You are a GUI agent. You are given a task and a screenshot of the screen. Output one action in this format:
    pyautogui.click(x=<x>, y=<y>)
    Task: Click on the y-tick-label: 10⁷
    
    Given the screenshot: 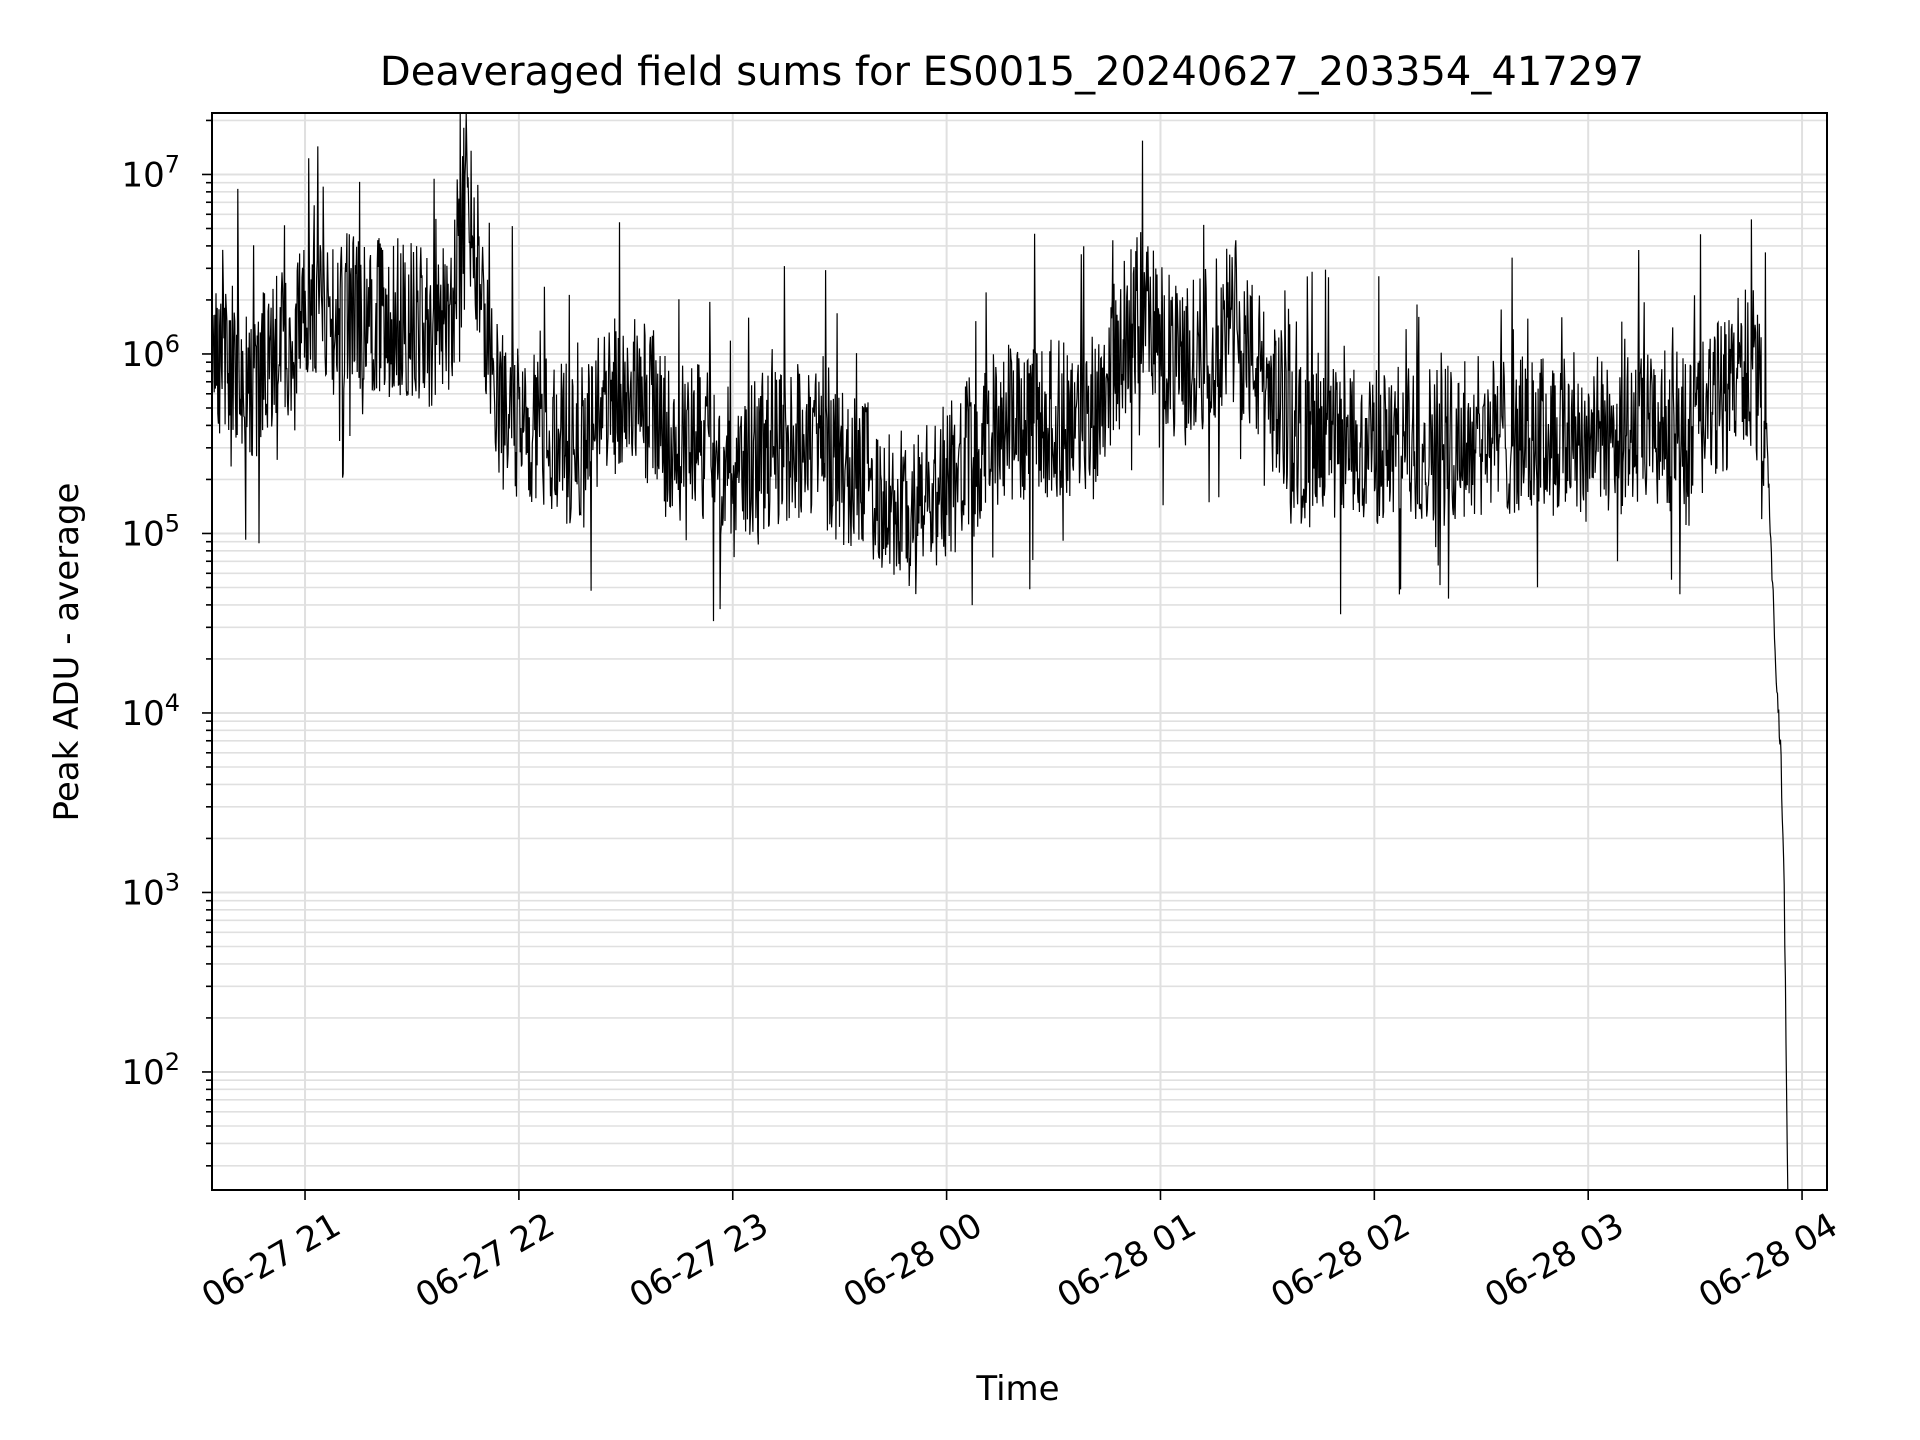 What is the action you would take?
    pyautogui.click(x=150, y=172)
    